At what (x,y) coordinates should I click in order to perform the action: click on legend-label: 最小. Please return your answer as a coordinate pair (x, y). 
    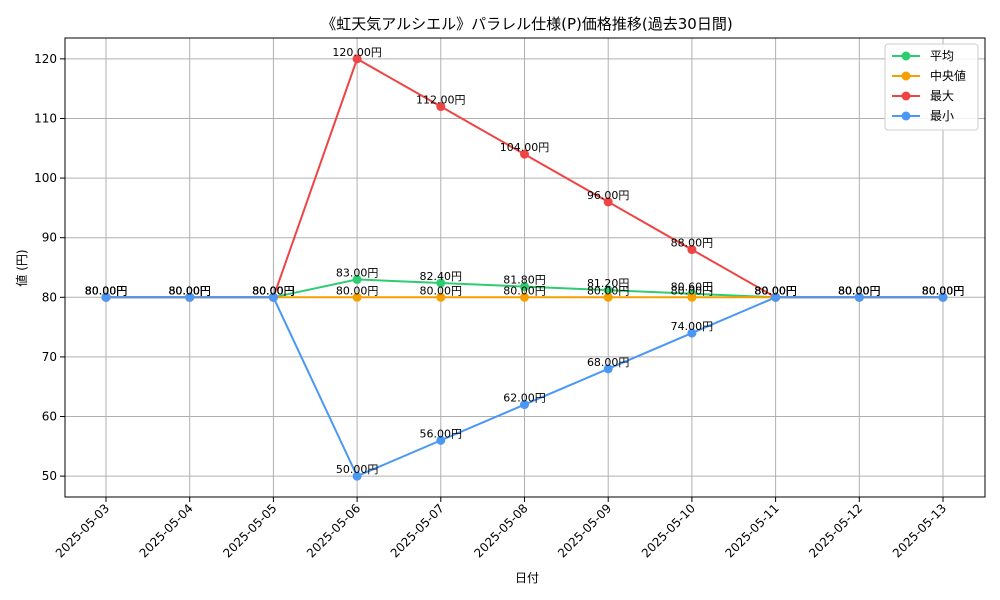
    Looking at the image, I should click on (942, 116).